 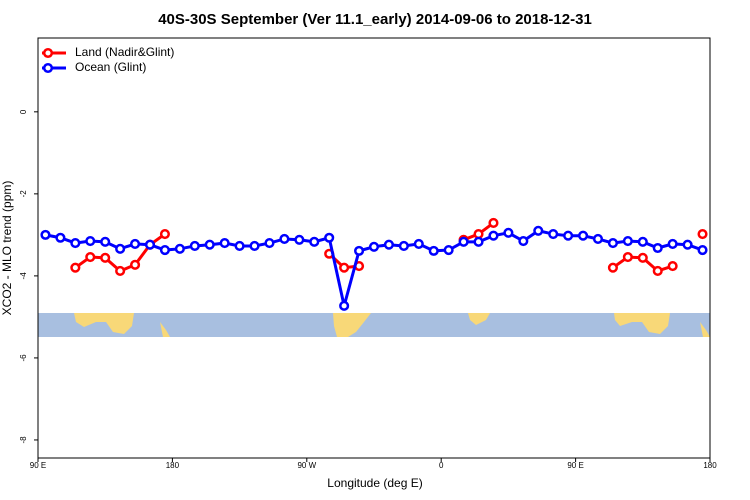 I want to click on y-tick-label: -6, so click(x=23, y=358).